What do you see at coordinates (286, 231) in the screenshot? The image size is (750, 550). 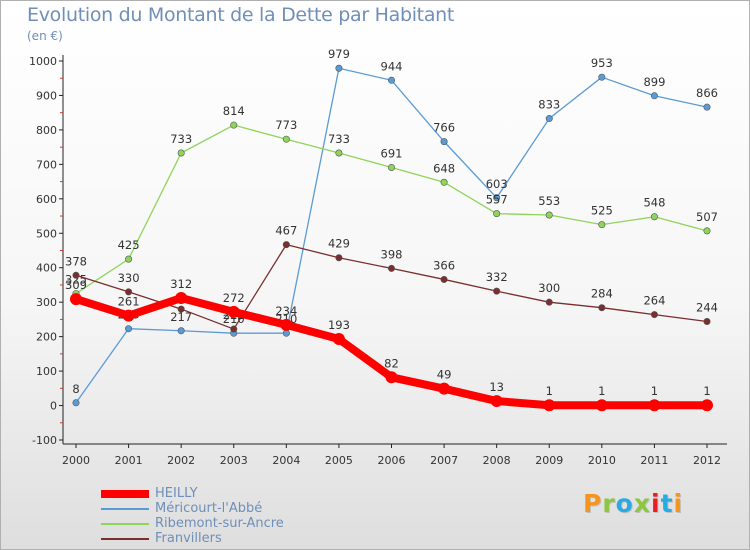 I see `data-label-franvillers: 467` at bounding box center [286, 231].